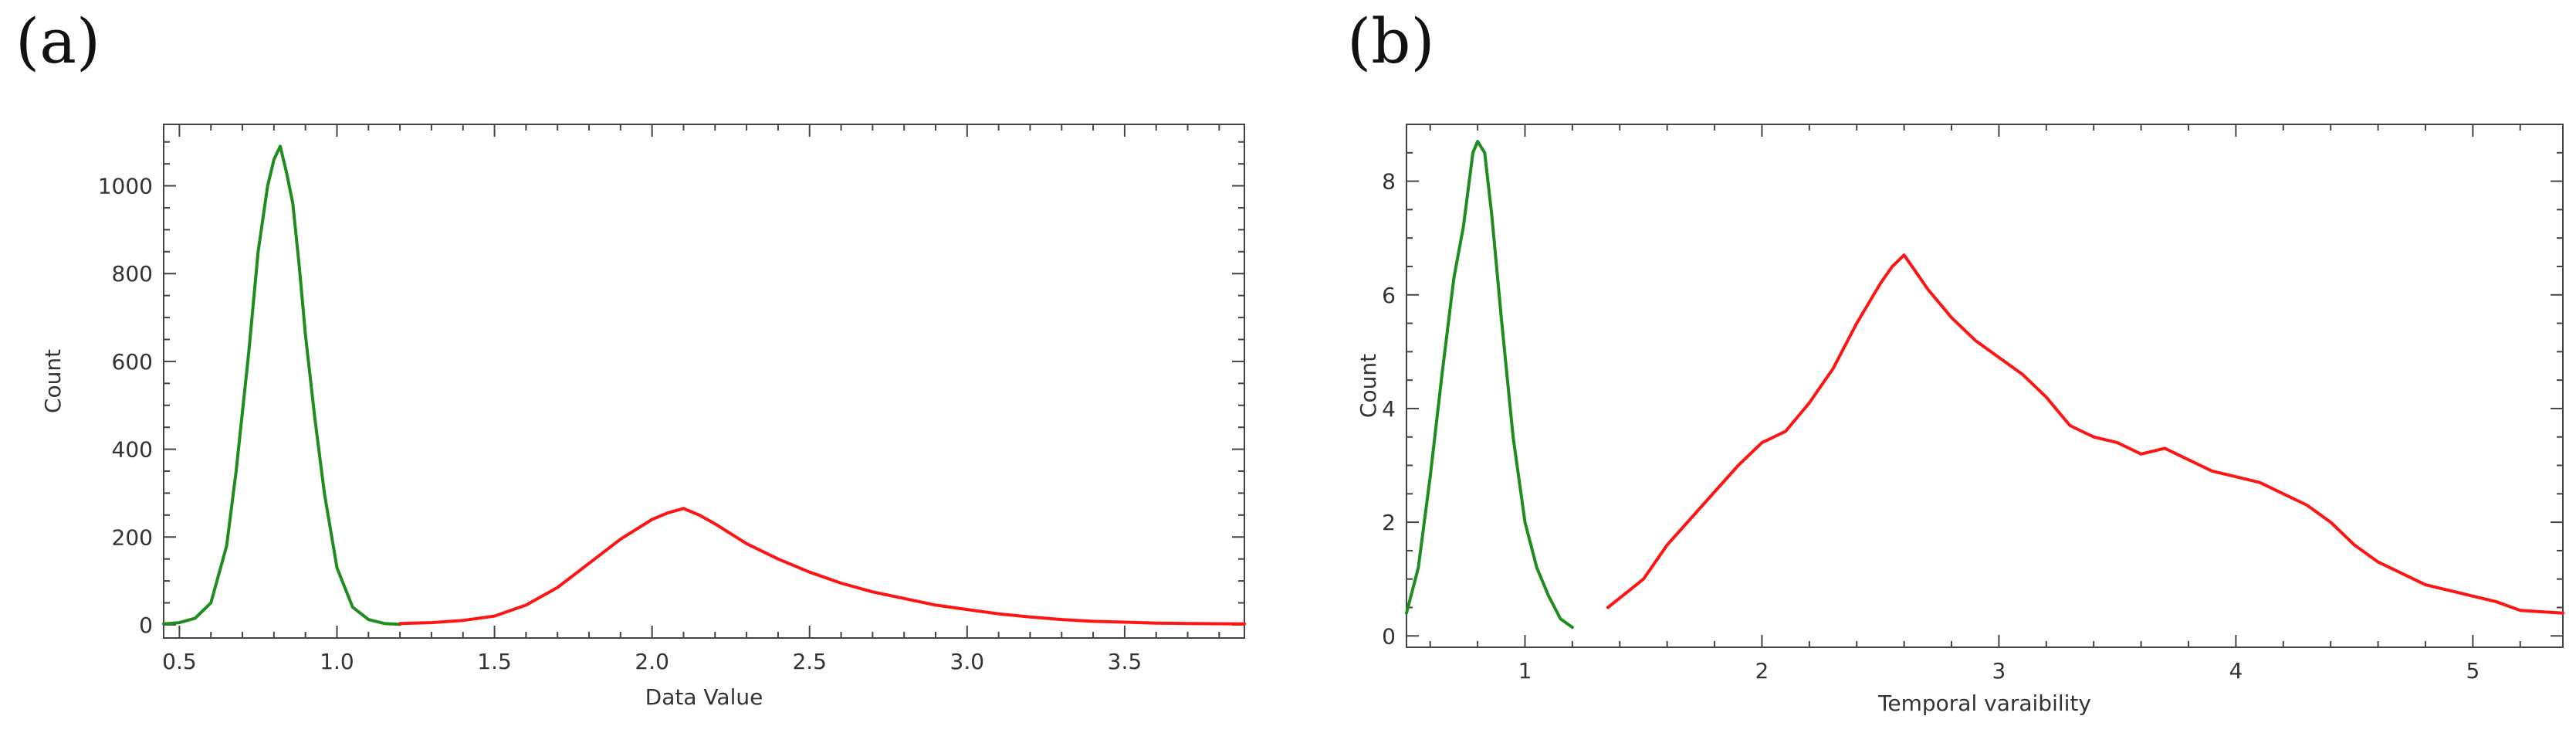  I want to click on x-tick-label: 5, so click(2473, 671).